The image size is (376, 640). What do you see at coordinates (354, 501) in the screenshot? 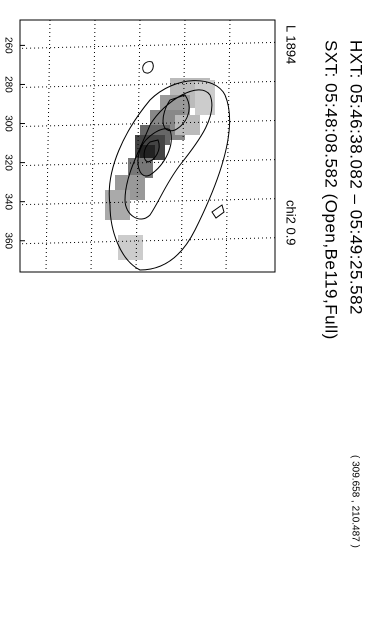
I see `coords: ( 309.658 , 210.487 )` at bounding box center [354, 501].